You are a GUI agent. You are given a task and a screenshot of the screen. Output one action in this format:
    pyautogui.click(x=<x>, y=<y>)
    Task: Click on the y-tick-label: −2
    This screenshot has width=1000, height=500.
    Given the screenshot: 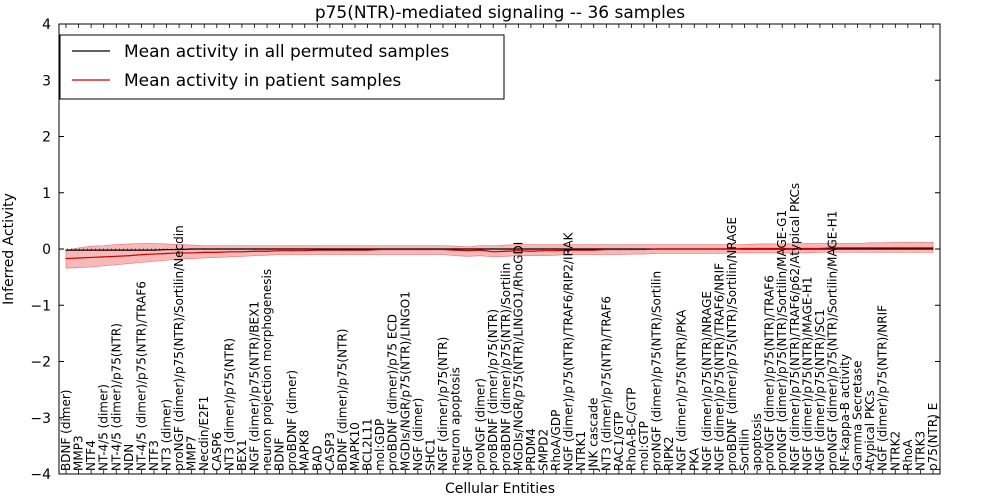 What is the action you would take?
    pyautogui.click(x=40, y=363)
    